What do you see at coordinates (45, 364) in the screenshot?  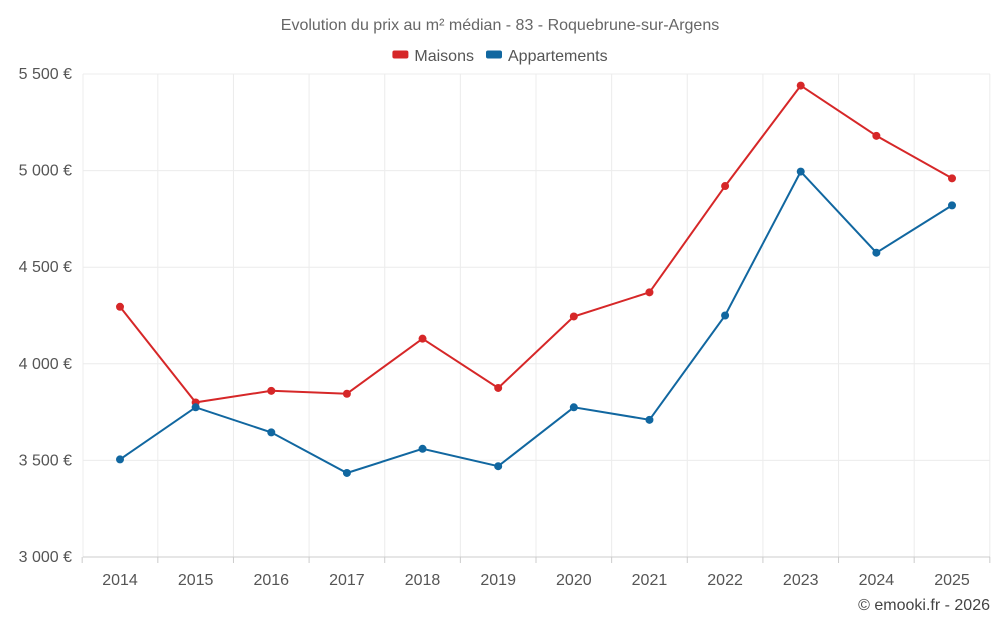 I see `y-tick-label: 4 000 €` at bounding box center [45, 364].